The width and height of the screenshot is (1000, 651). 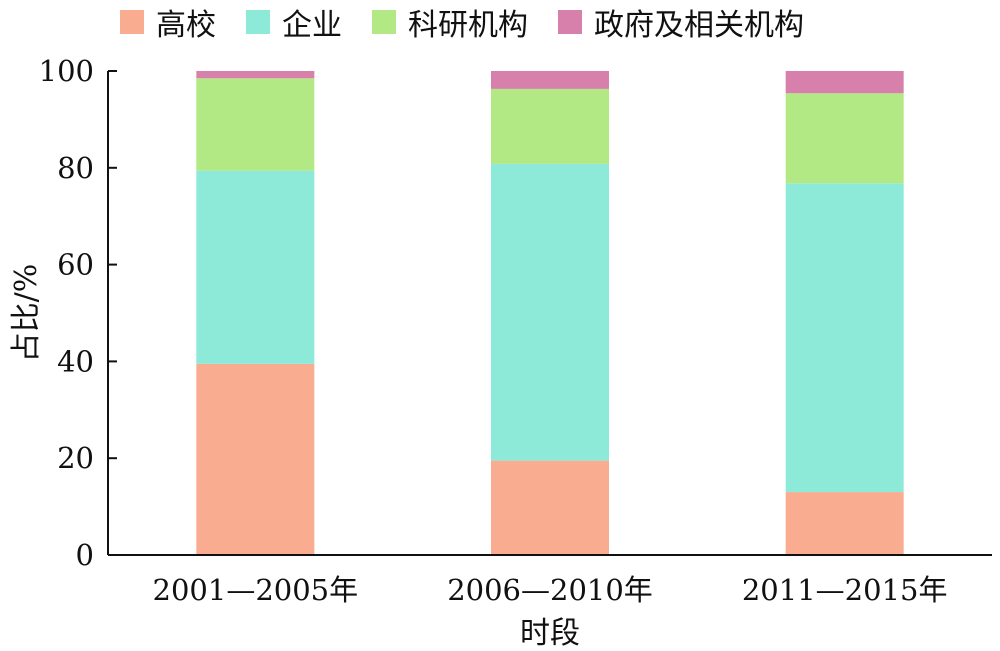 What do you see at coordinates (75, 168) in the screenshot?
I see `y-tick-label: 80` at bounding box center [75, 168].